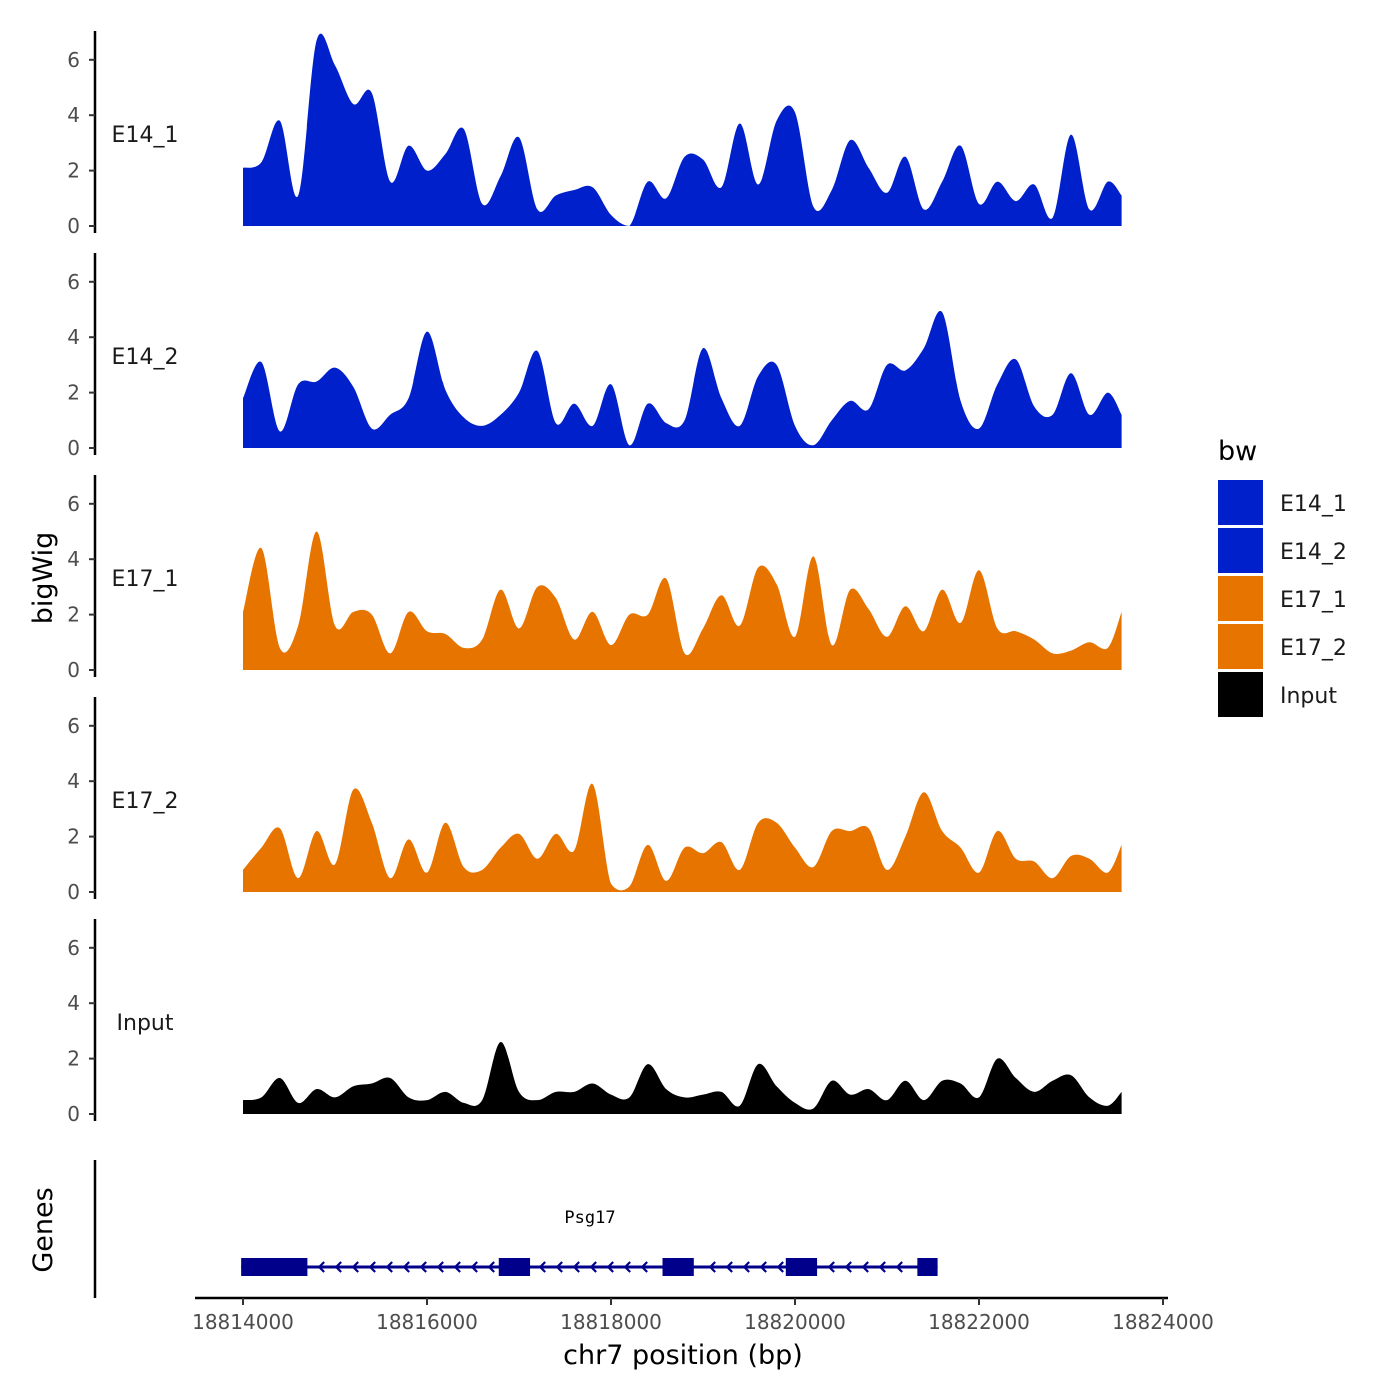 Image resolution: width=1400 pixels, height=1400 pixels. Describe the element at coordinates (243, 1322) in the screenshot. I see `x-tick-label: 18814000` at that location.